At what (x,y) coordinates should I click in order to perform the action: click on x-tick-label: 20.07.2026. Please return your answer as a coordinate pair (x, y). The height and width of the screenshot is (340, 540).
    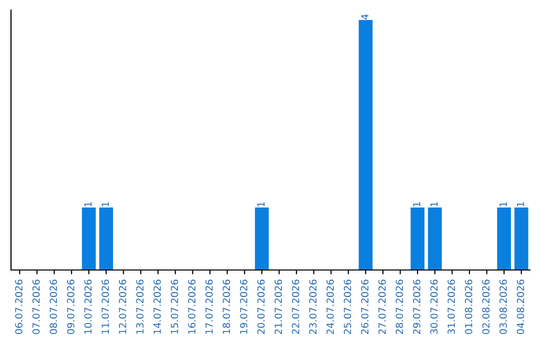
    Looking at the image, I should click on (261, 307).